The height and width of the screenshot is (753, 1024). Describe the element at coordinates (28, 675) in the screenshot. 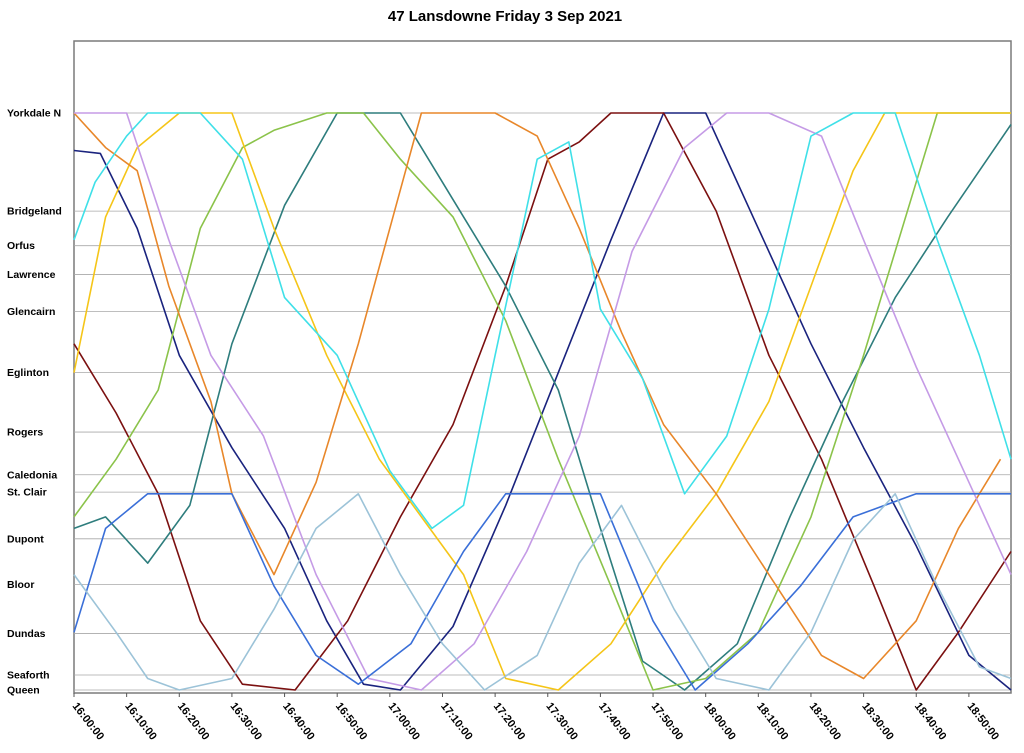

I see `stop-label: Seaforth` at that location.